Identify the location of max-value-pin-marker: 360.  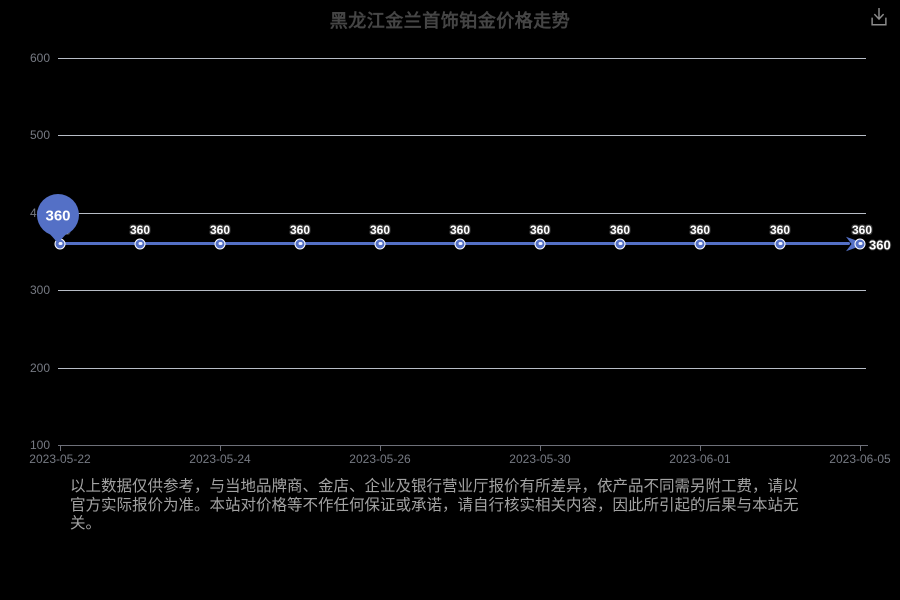
(60, 221).